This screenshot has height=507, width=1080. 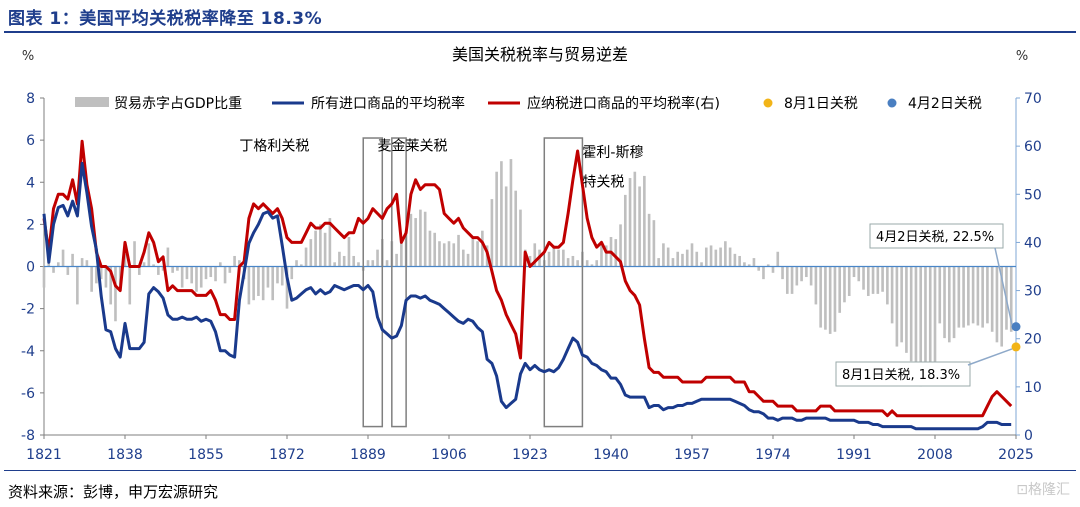 What do you see at coordinates (540, 470) in the screenshot?
I see `footer-rule` at bounding box center [540, 470].